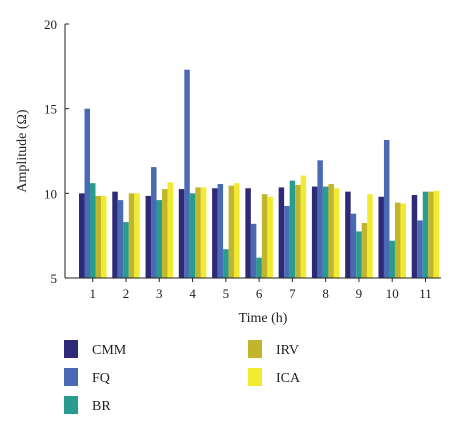  I want to click on y-tick-label: 10, so click(50, 193).